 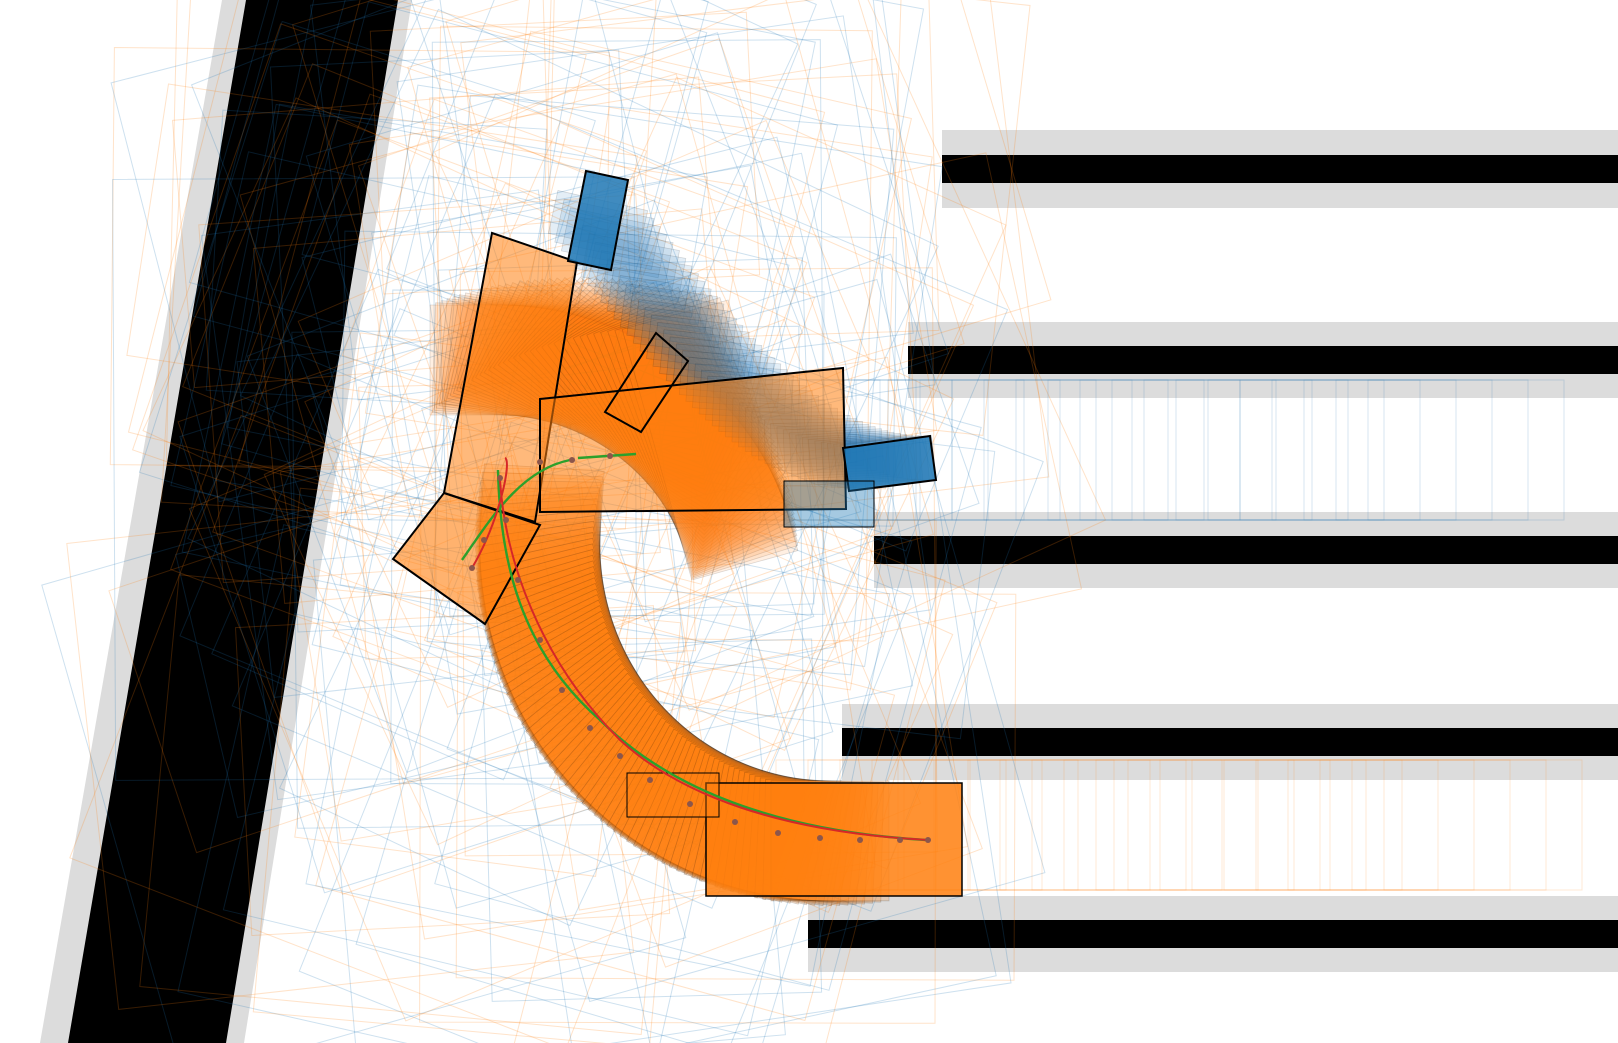 I want to click on trajectory-paths, so click(x=696, y=647).